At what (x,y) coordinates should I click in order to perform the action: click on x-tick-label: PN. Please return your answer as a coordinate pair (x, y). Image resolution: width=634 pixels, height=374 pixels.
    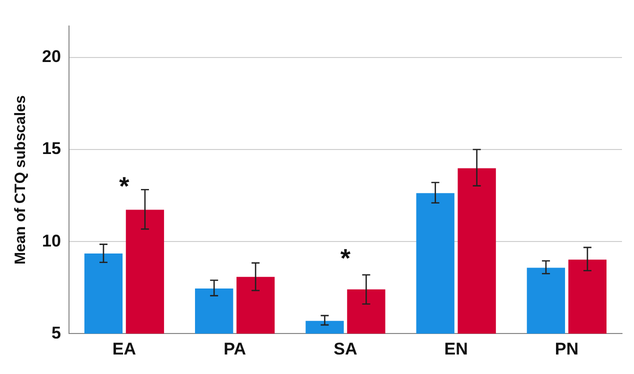
    Looking at the image, I should click on (566, 348).